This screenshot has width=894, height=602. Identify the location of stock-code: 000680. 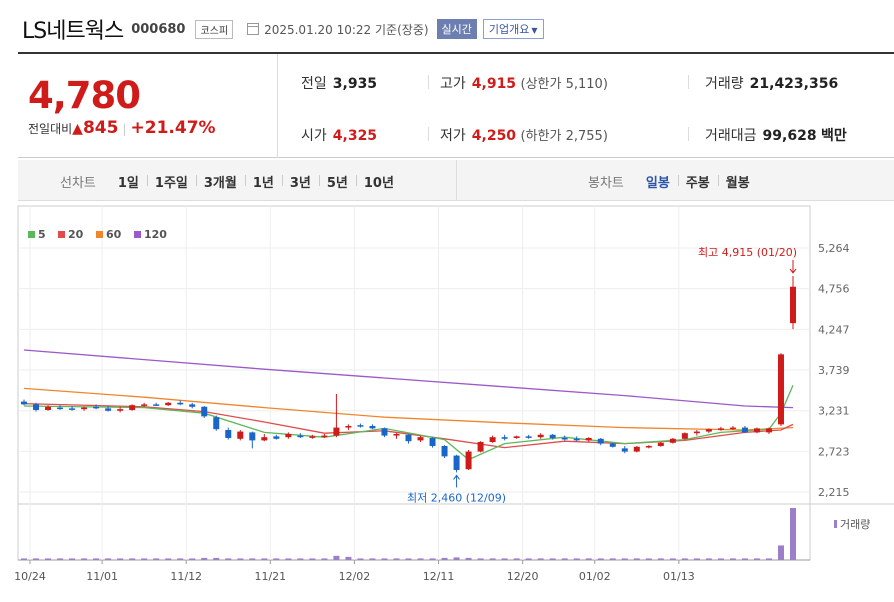
(158, 29).